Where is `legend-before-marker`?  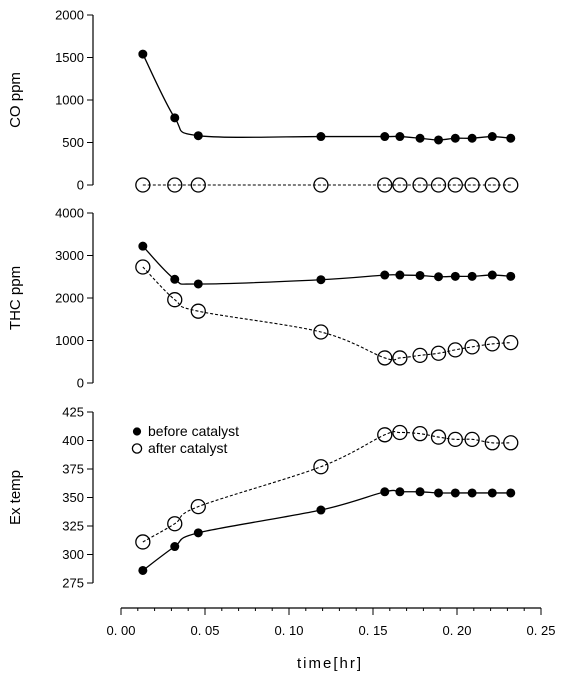
legend-before-marker is located at coordinates (137, 431).